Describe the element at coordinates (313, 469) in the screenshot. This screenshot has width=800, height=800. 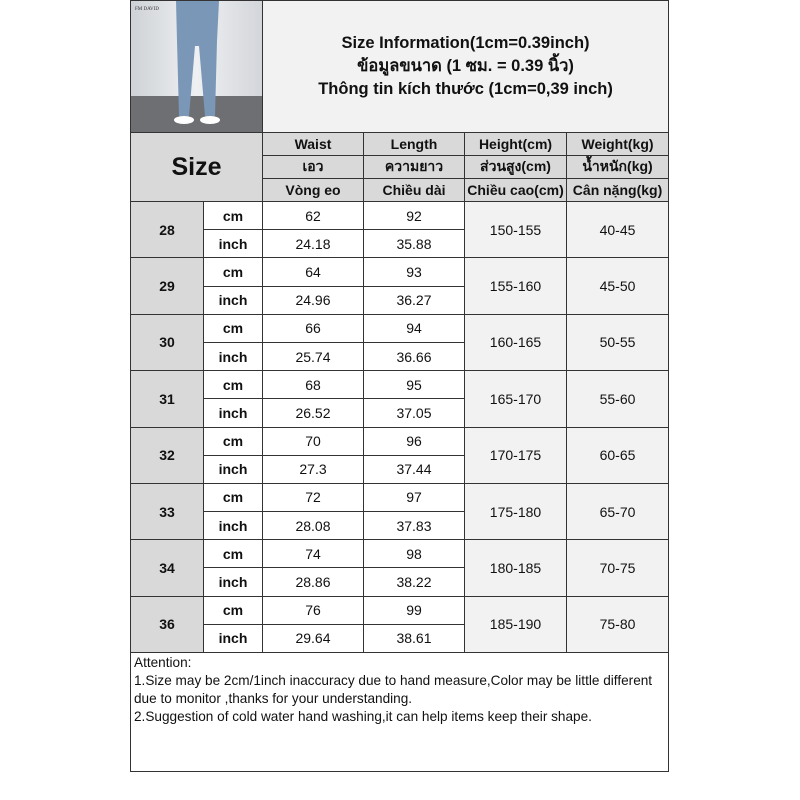
I see `waist-inch: 27.3` at that location.